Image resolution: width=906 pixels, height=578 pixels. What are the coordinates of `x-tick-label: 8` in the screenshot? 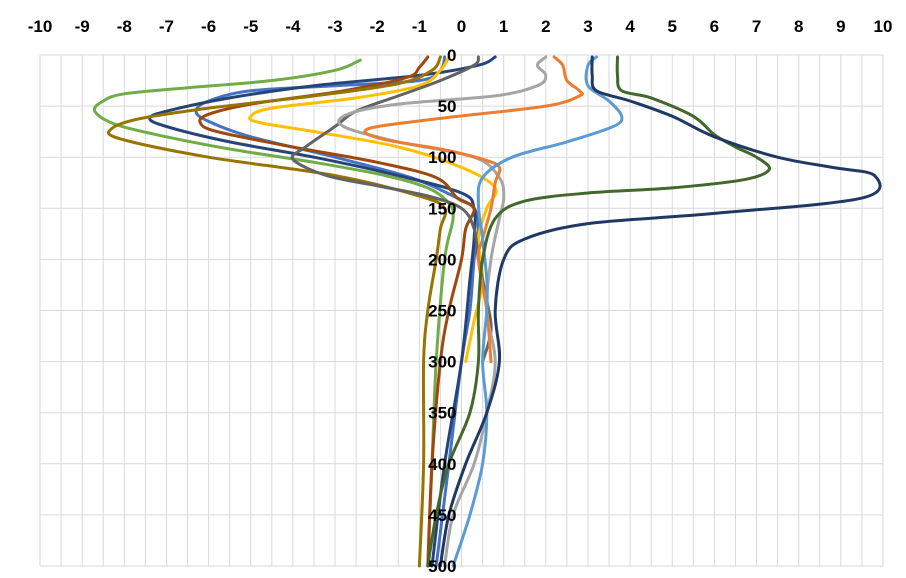 It's located at (798, 26).